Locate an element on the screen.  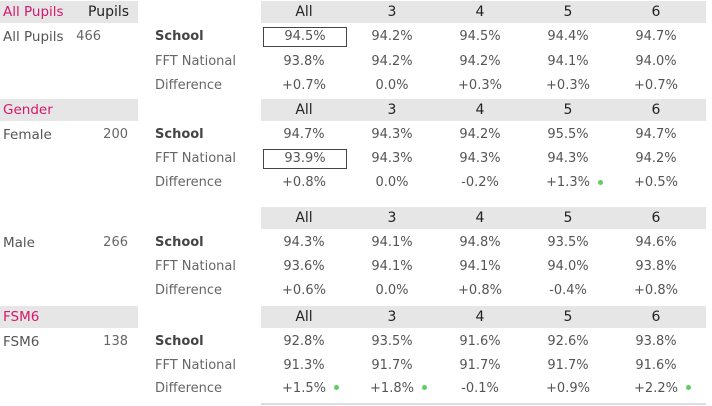
pupil-count: 200 is located at coordinates (115, 134).